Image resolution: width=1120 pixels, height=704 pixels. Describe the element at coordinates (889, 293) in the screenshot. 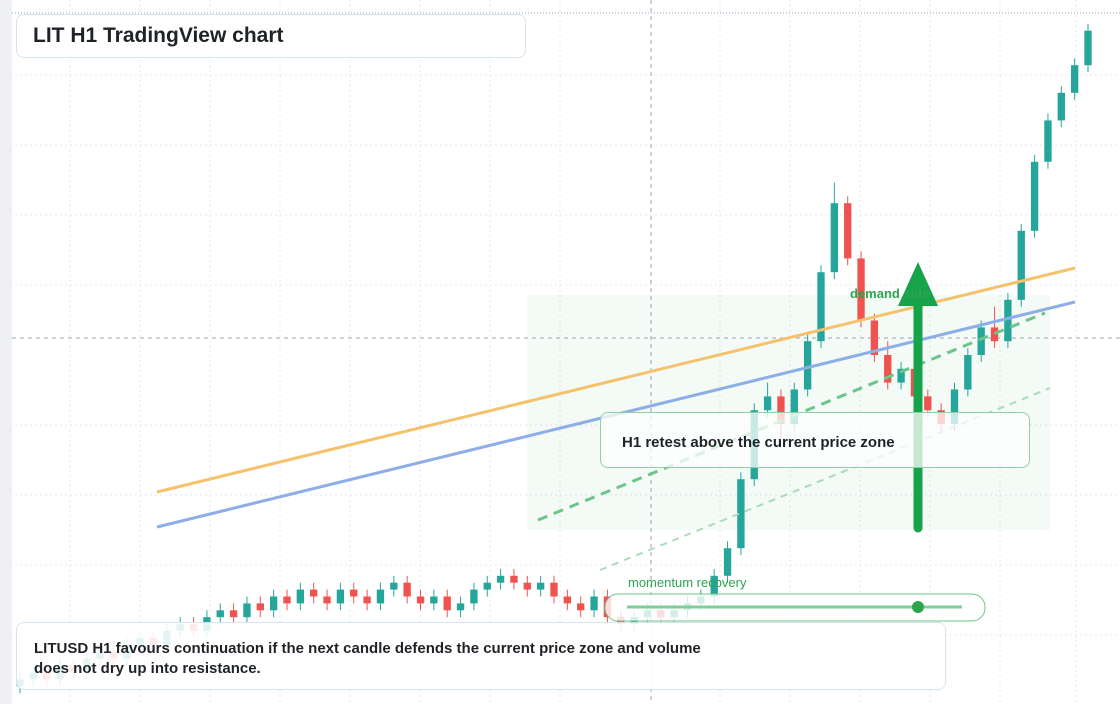

I see `demand-label: demand side` at that location.